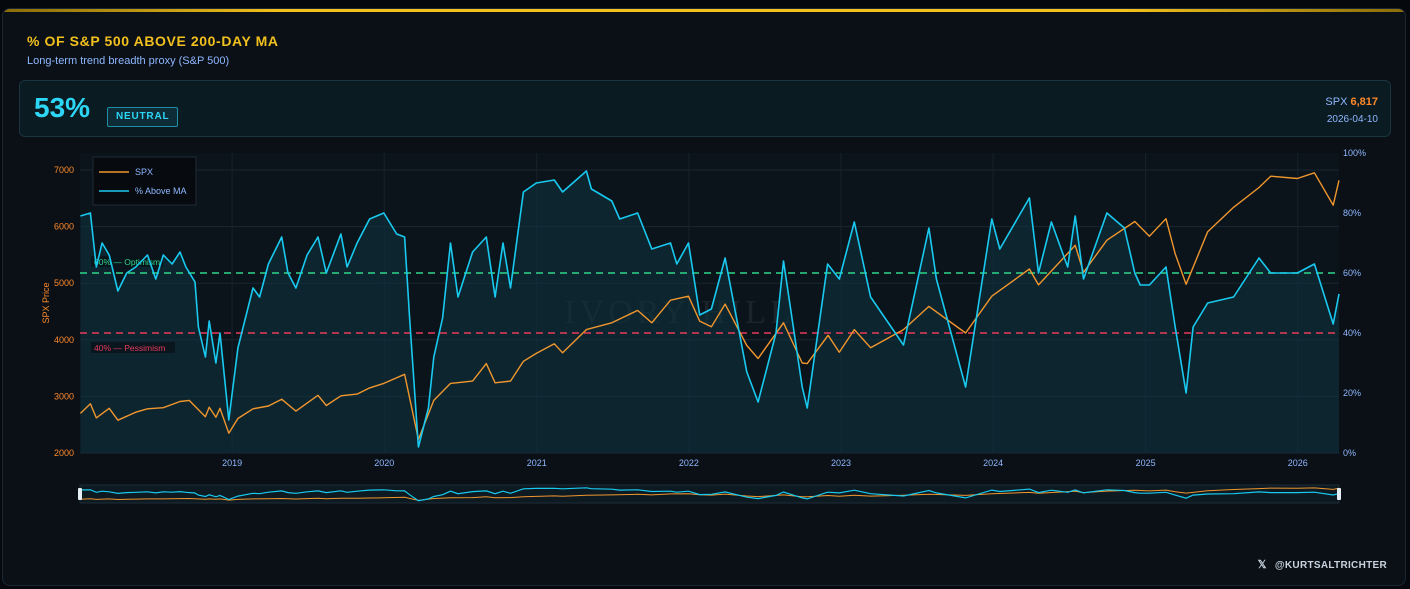 This screenshot has height=589, width=1410. What do you see at coordinates (1349, 453) in the screenshot?
I see `right-tick-label: 0%` at bounding box center [1349, 453].